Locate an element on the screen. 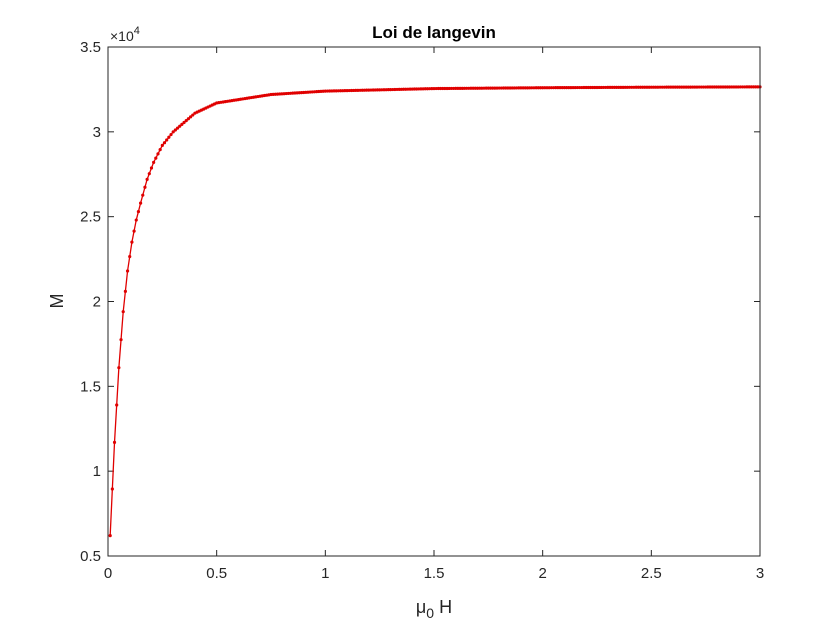 This screenshot has width=840, height=635. y-tick-label: 2.5 is located at coordinates (90, 217).